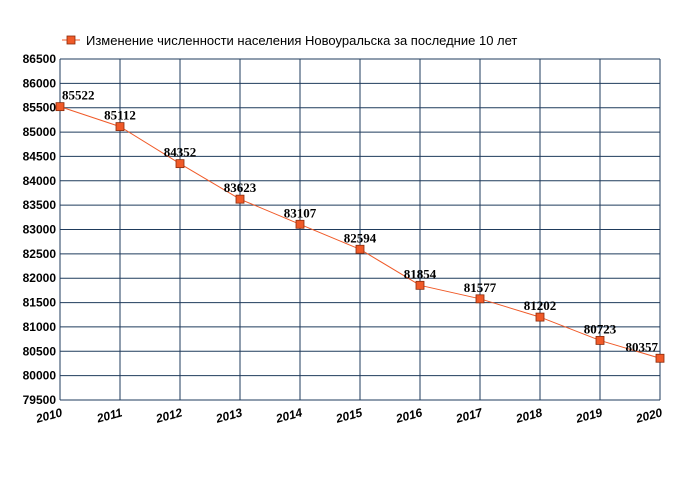 Image resolution: width=680 pixels, height=500 pixels. Describe the element at coordinates (40, 156) in the screenshot. I see `y-tick-label: 84500` at that location.